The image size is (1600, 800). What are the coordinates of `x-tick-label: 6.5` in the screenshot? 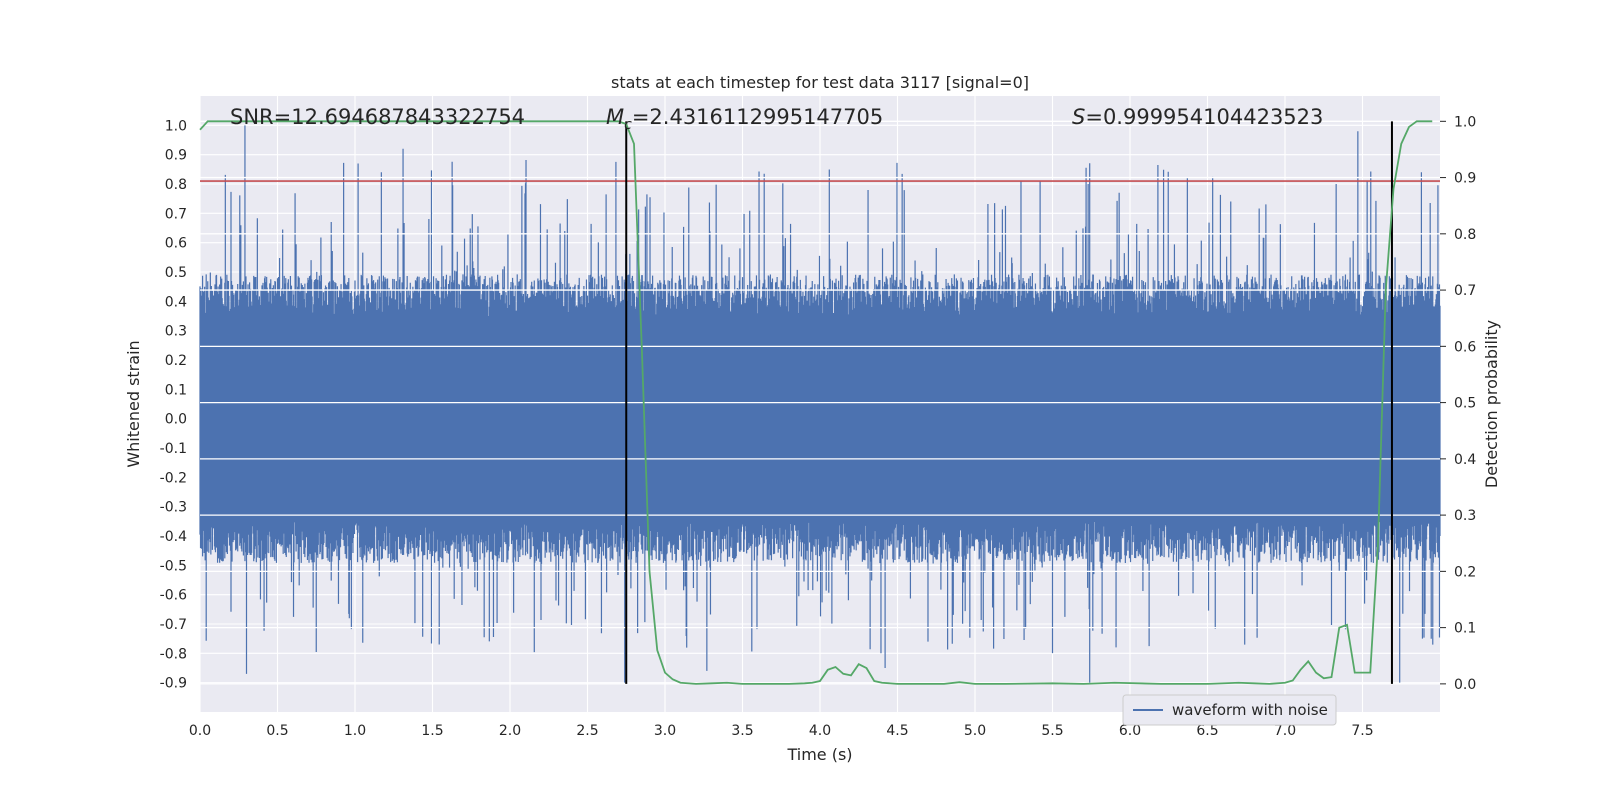 It's located at (1207, 731).